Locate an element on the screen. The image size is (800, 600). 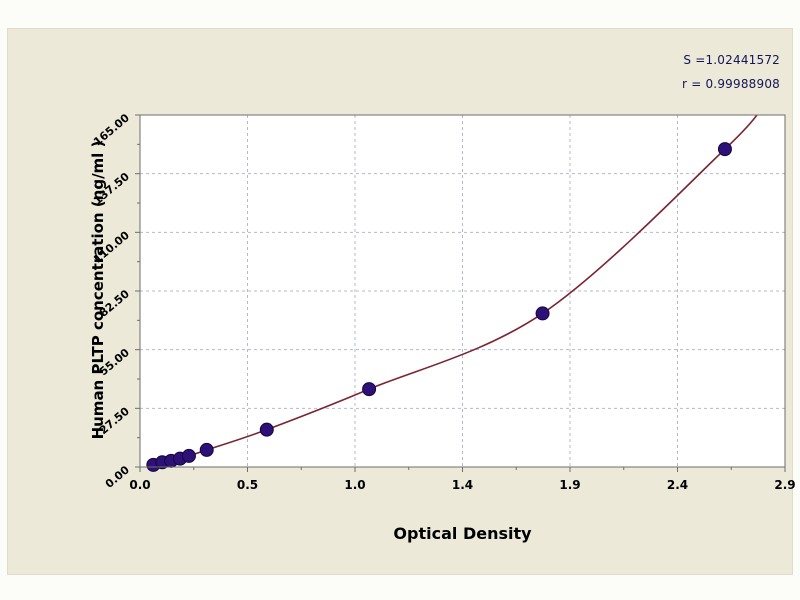
x-axis-title: Optical Density is located at coordinates (462, 533).